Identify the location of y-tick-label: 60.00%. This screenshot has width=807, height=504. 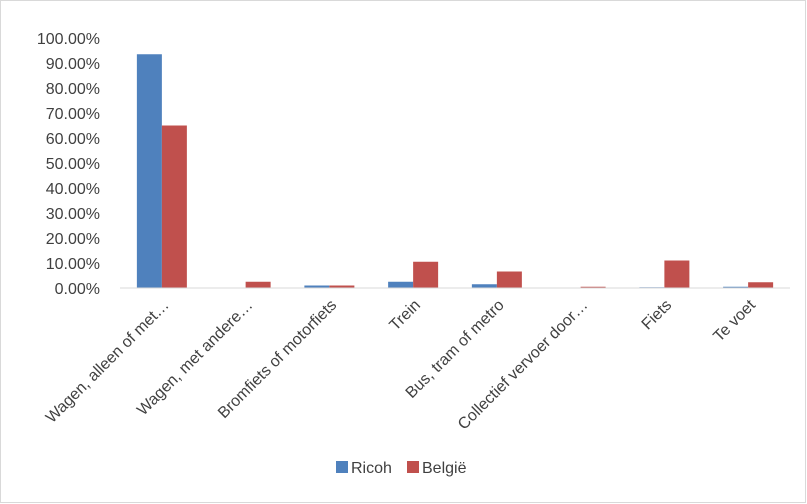
(73, 139).